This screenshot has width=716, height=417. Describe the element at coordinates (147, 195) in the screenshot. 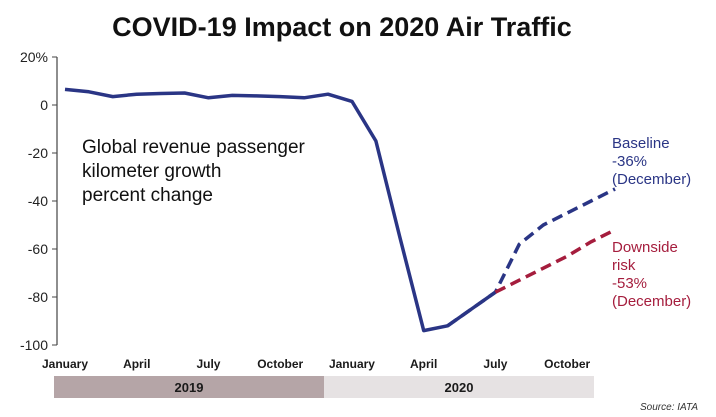

I see `note-line-3: percent change` at that location.